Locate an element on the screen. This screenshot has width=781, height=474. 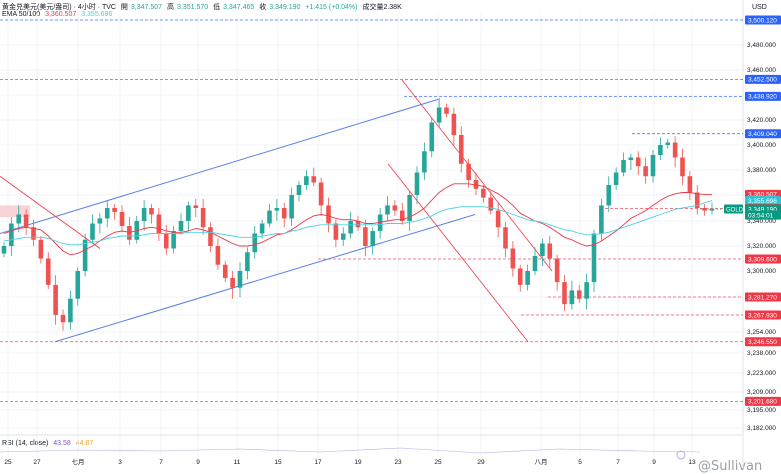
channel-lower-line is located at coordinates (265, 278).